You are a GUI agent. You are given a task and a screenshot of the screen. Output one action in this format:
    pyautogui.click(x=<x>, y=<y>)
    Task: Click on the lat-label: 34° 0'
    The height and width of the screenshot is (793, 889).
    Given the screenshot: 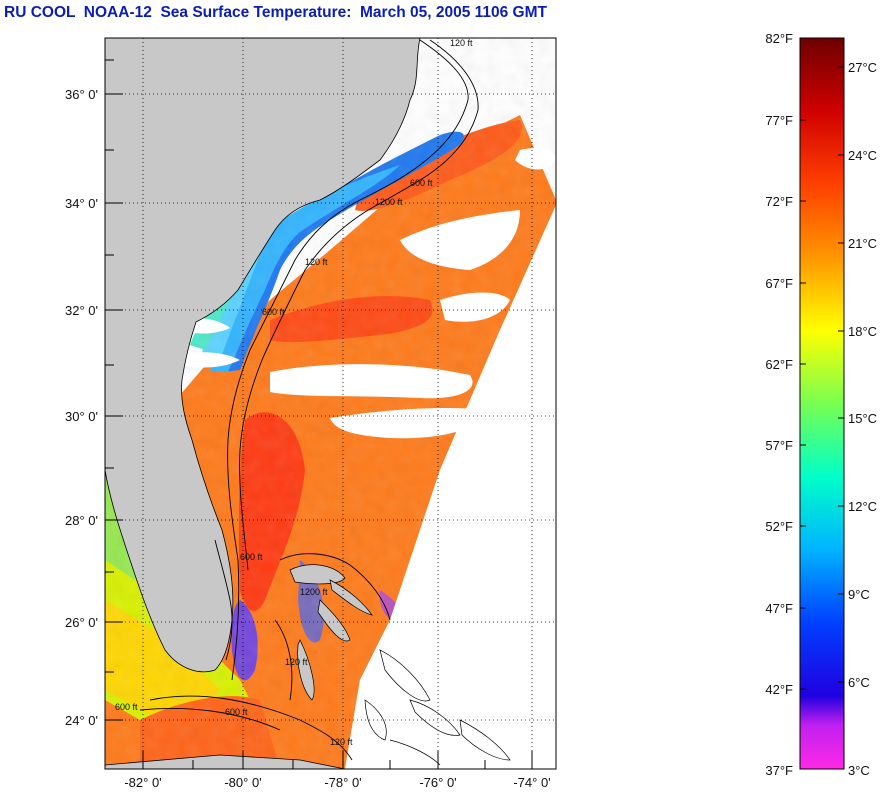 What is the action you would take?
    pyautogui.click(x=81, y=203)
    